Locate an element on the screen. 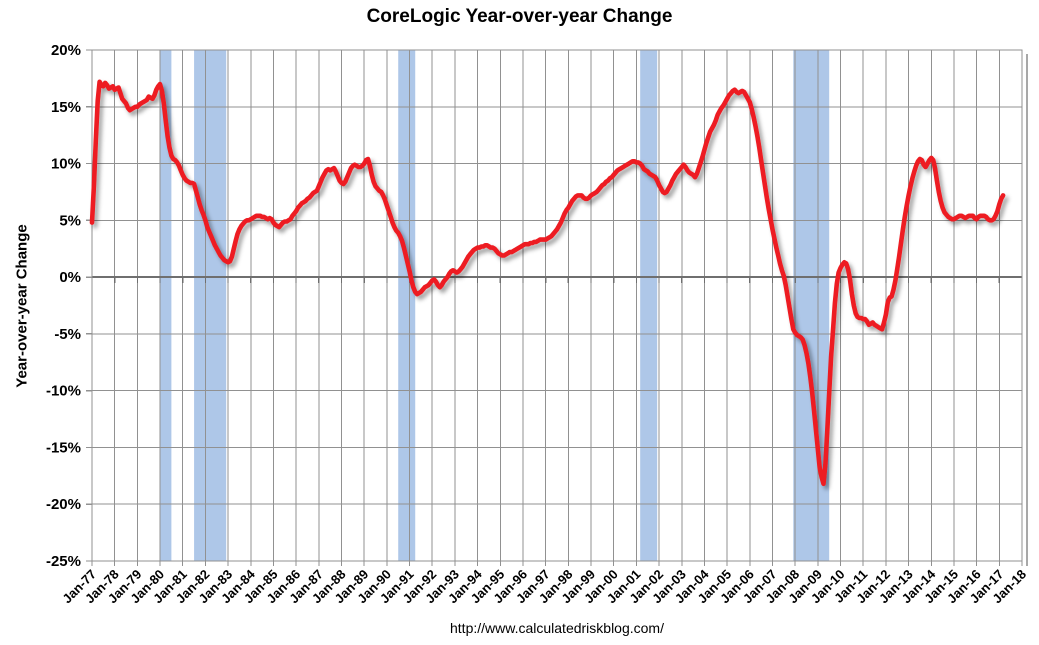 Image resolution: width=1039 pixels, height=645 pixels. y-tick-label: -5% is located at coordinates (67, 334).